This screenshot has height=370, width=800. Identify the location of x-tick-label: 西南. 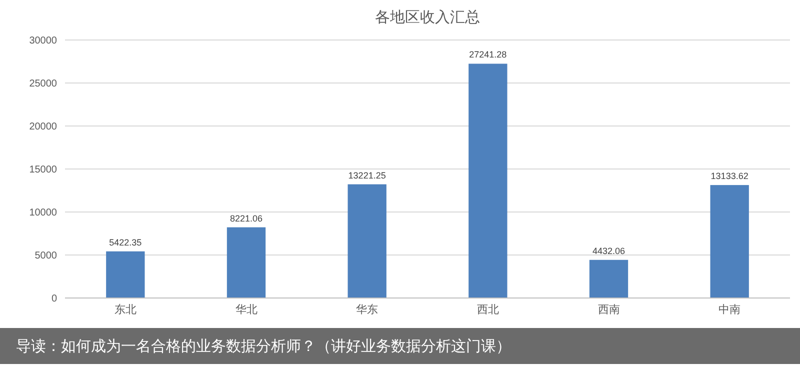
(609, 309).